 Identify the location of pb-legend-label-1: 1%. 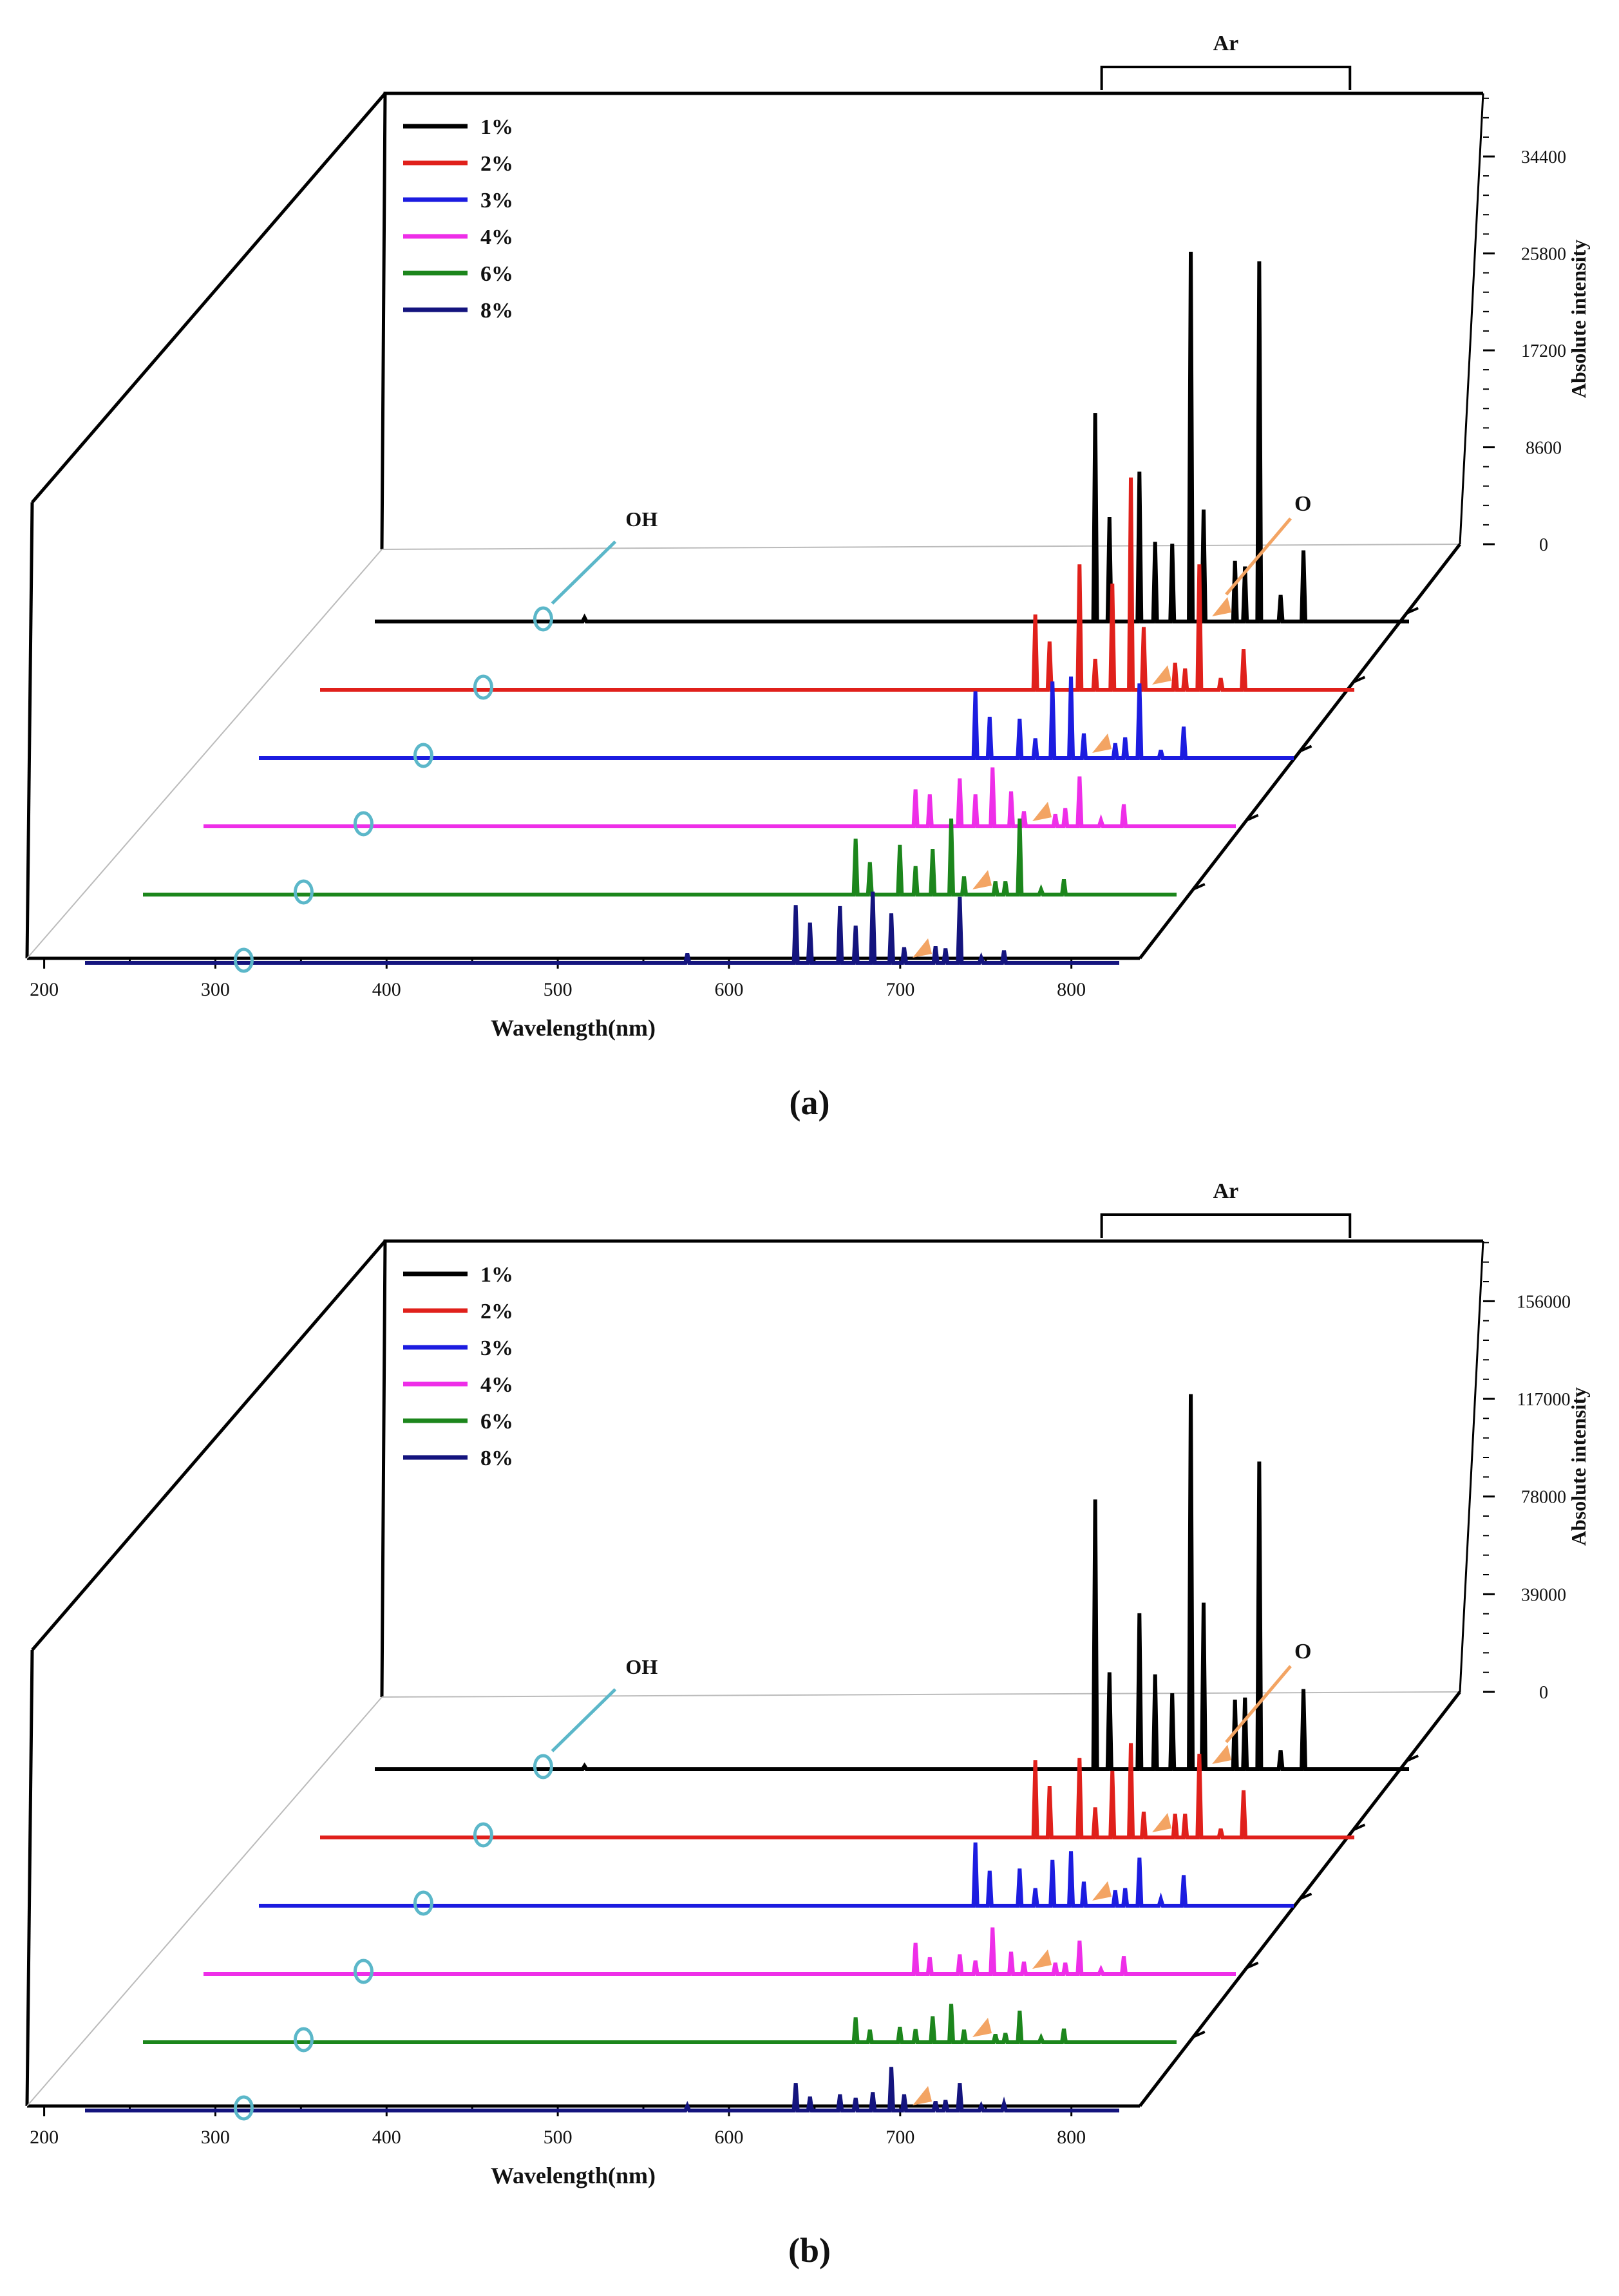
(496, 1275).